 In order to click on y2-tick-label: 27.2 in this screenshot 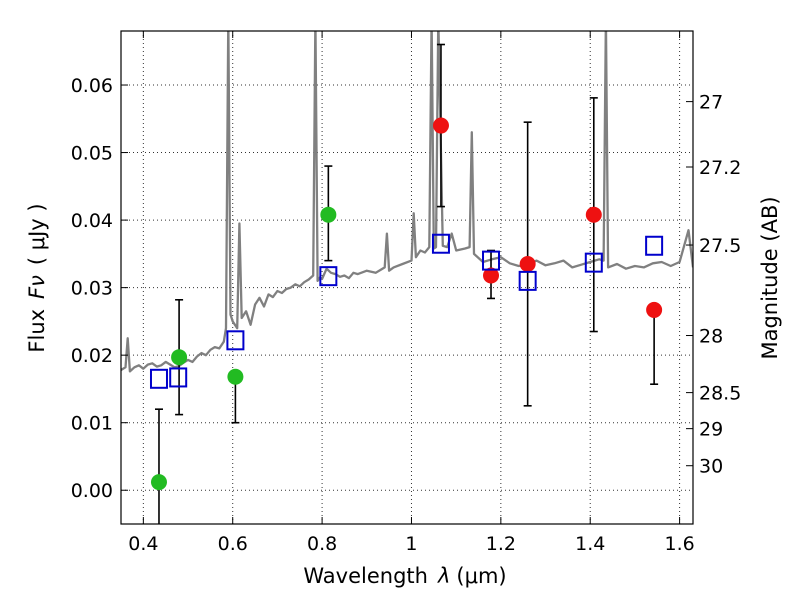, I will do `click(720, 168)`.